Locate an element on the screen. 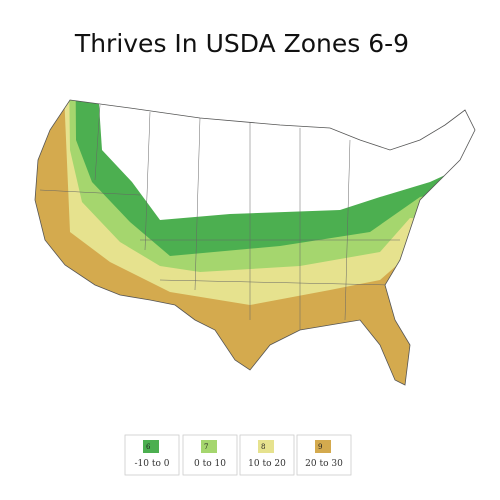 This screenshot has height=500, width=500. legend-box is located at coordinates (152, 455).